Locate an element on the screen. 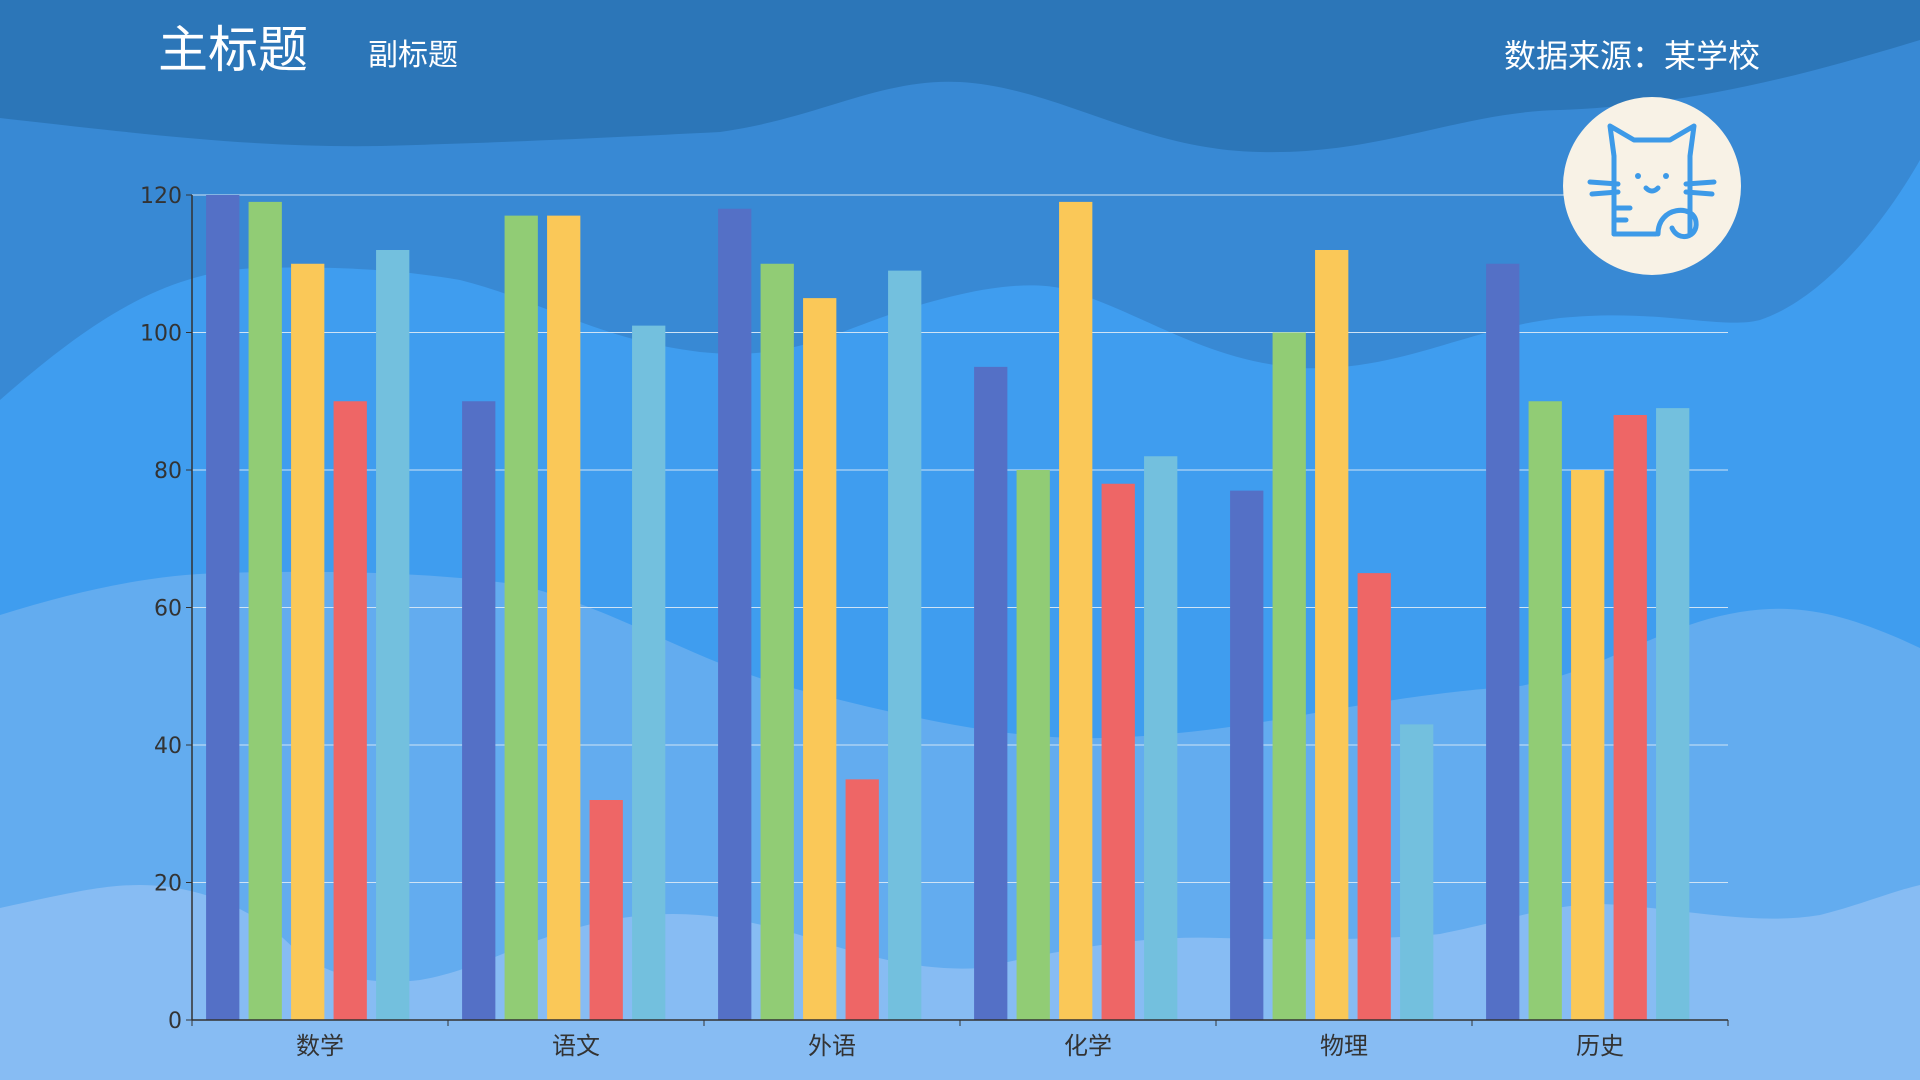  bar-历史-s1 is located at coordinates (1503, 641).